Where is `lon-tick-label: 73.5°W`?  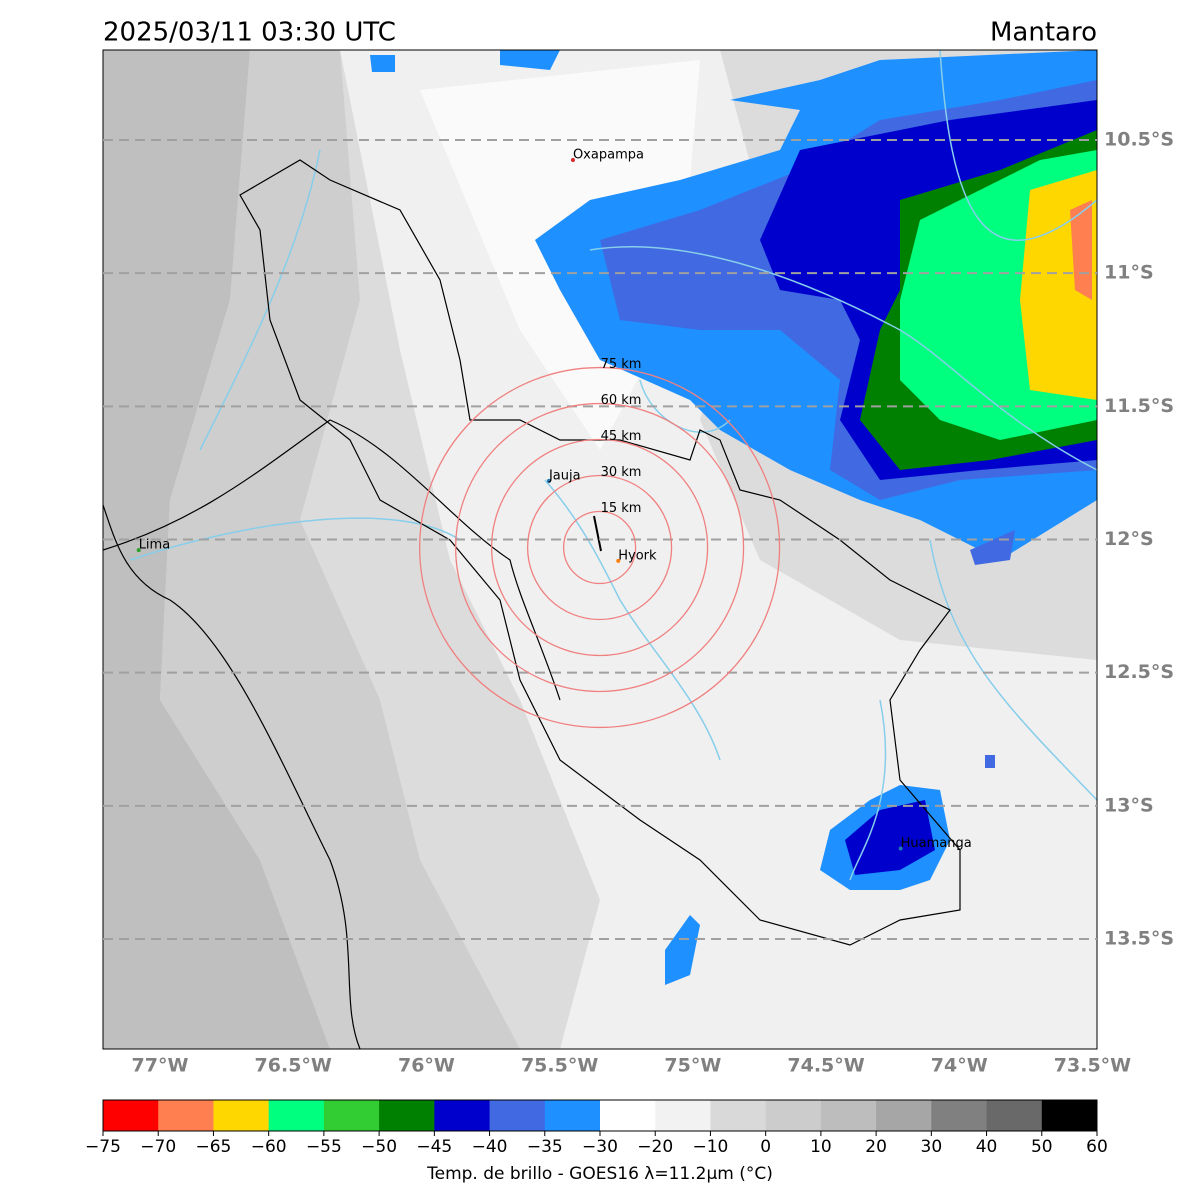
lon-tick-label: 73.5°W is located at coordinates (1092, 1066).